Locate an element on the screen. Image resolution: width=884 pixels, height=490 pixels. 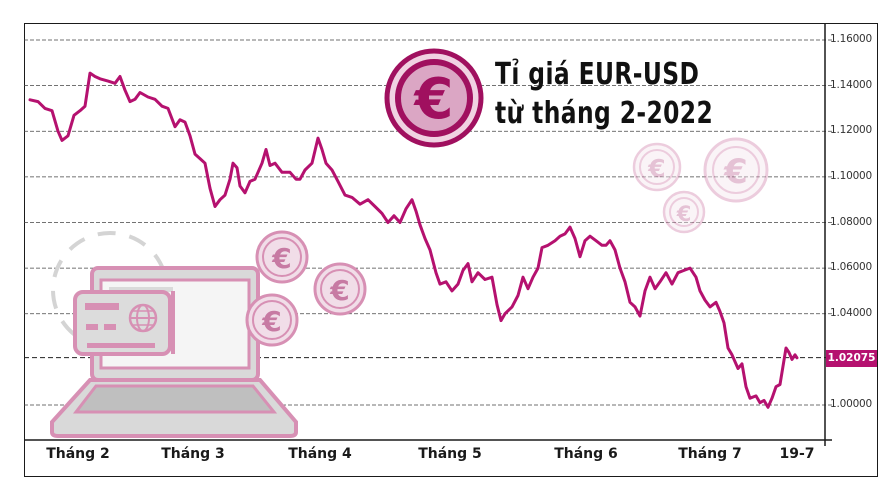
title-line-2: từ tháng 2-2022 is located at coordinates (604, 113).